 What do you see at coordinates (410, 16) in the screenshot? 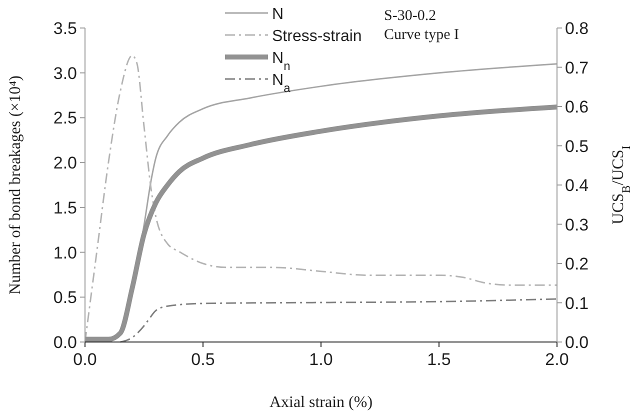
I see `text: S-30-0.2` at bounding box center [410, 16].